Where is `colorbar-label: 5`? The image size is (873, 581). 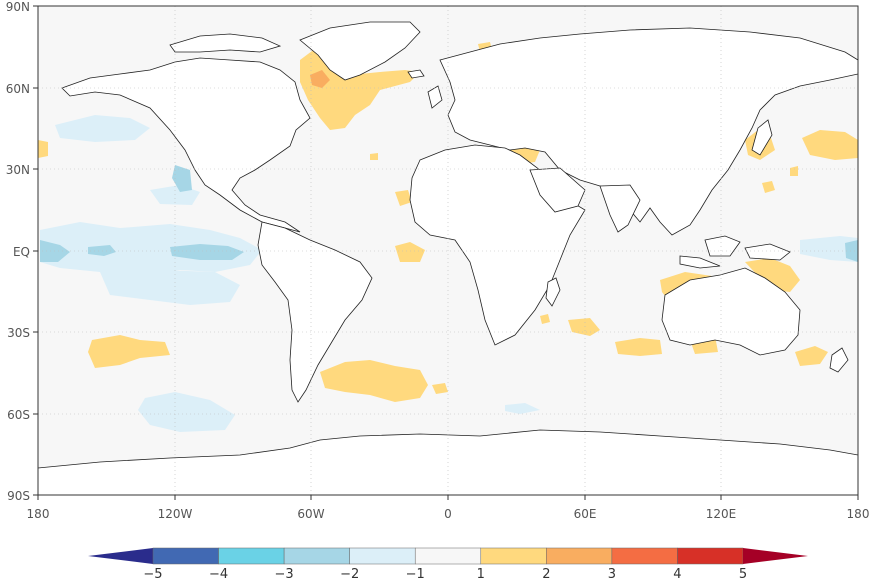
colorbar-label: 5 is located at coordinates (743, 574).